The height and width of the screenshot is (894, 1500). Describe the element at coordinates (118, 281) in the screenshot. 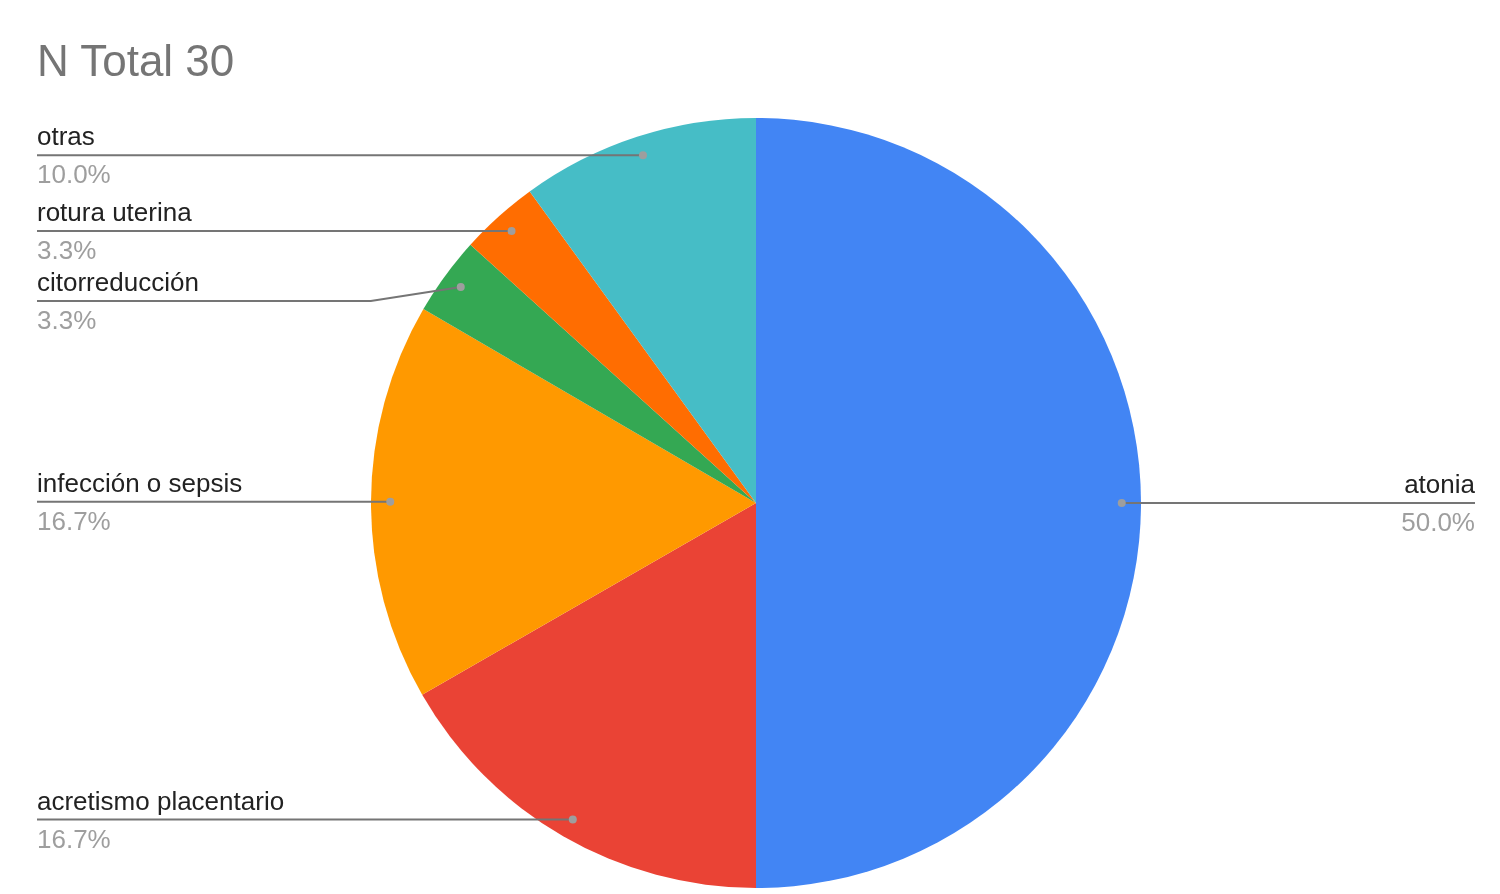

I see `slice-label: citorreducción` at that location.